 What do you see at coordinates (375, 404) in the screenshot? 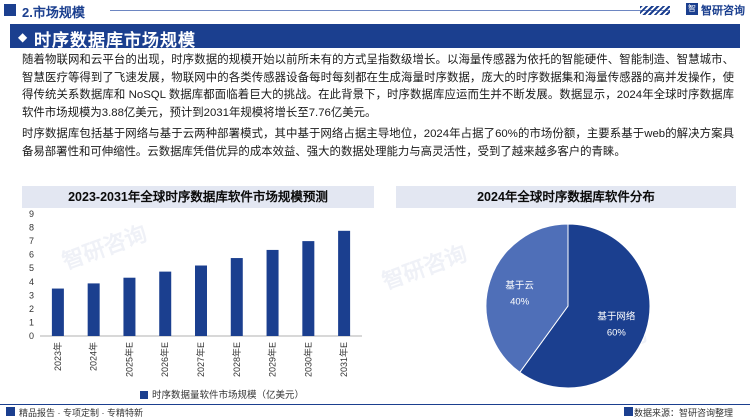
I see `footer-divider` at bounding box center [375, 404].